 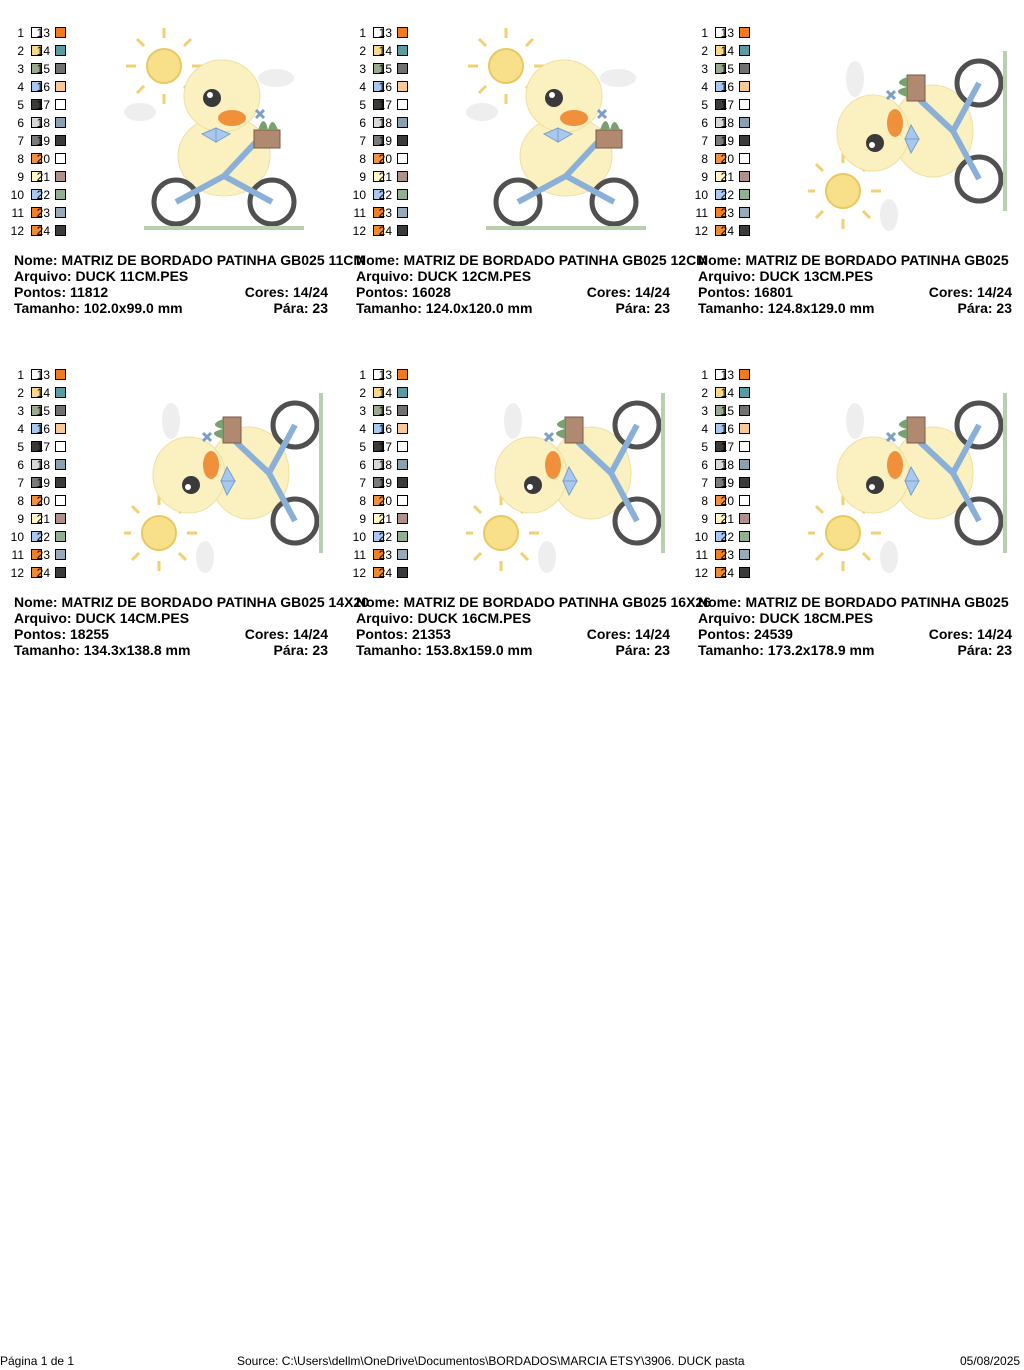 I want to click on design-stops: Pára: 23, so click(x=973, y=650).